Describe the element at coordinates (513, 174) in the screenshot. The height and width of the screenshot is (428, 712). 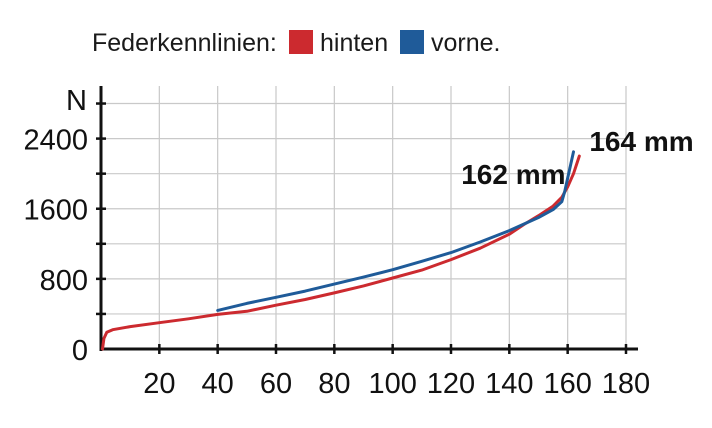
I see `annotation-162-mm: 162 mm` at that location.